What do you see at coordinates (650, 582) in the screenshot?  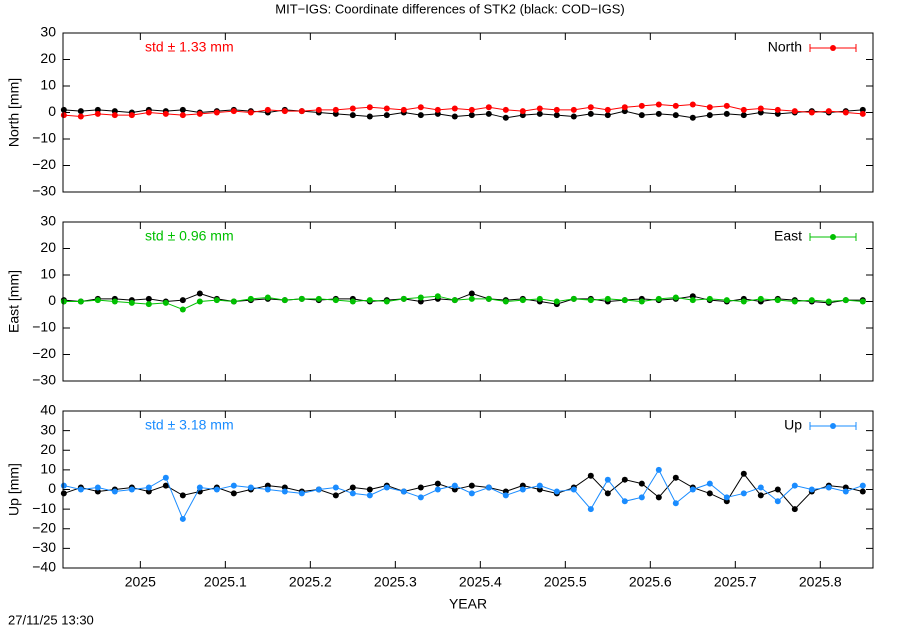 I see `x-tick-label: 2025.6` at bounding box center [650, 582].